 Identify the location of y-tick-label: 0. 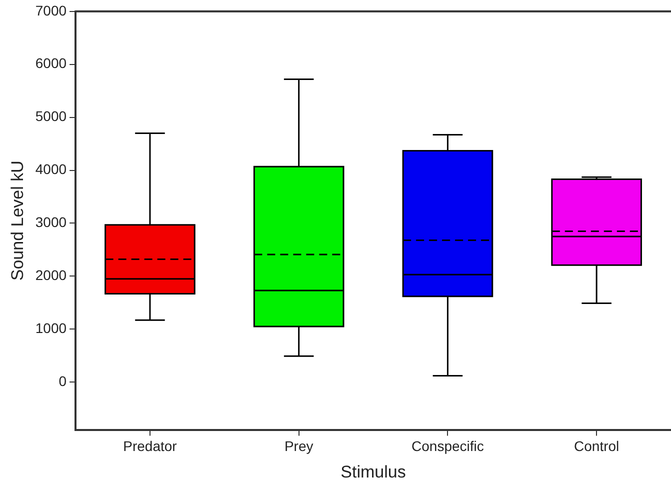
(62, 380).